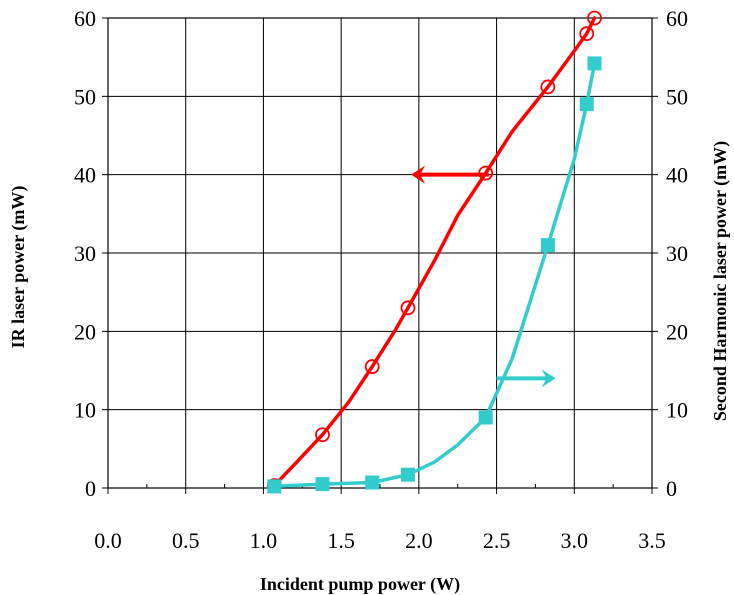  I want to click on y-left-tick-label: 40, so click(85, 175).